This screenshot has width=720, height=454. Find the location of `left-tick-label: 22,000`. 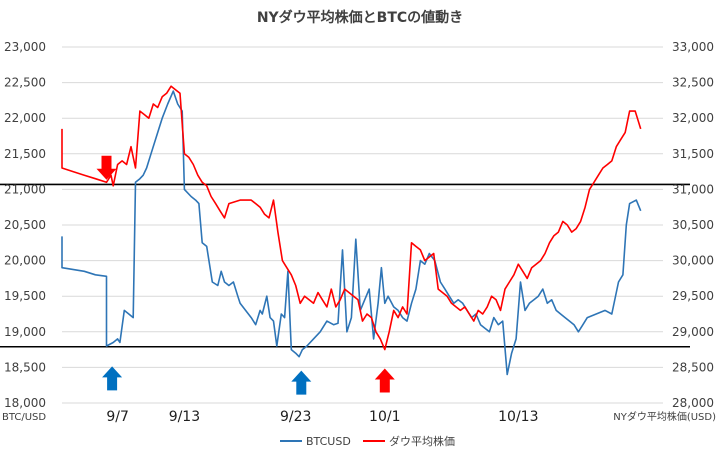

left-tick-label: 22,000 is located at coordinates (25, 118).